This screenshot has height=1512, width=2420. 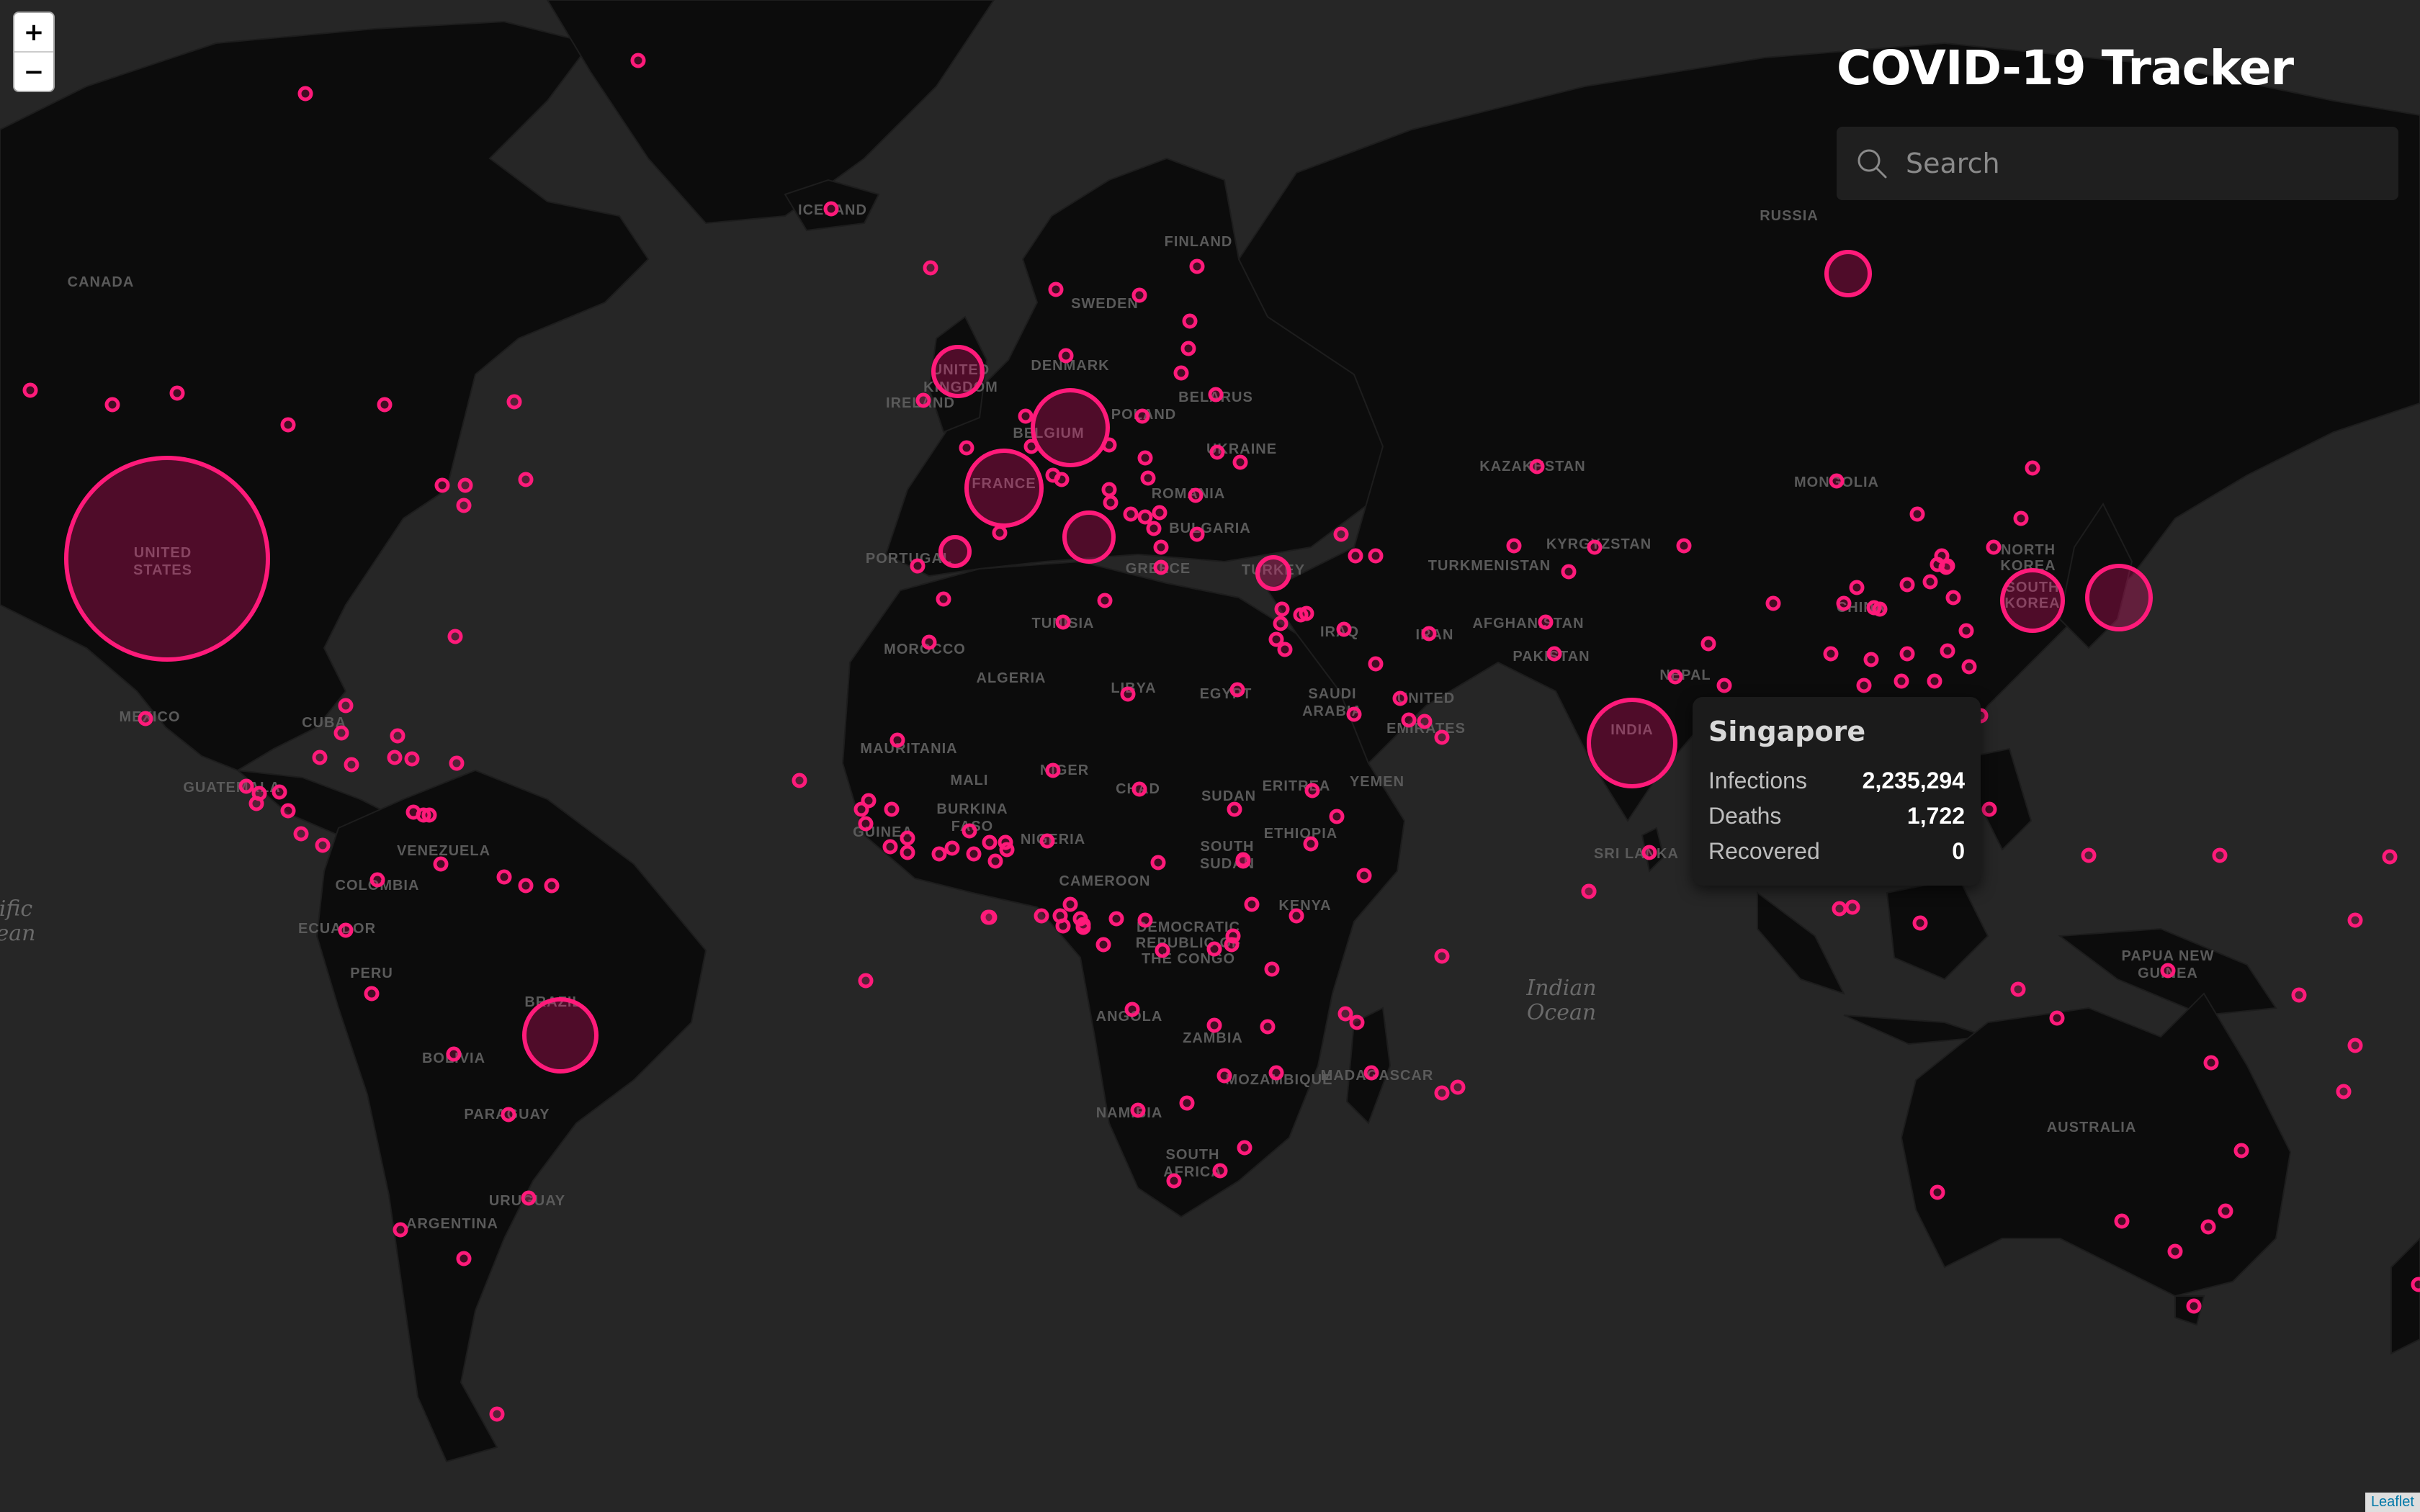 I want to click on search-input, so click(x=2136, y=163).